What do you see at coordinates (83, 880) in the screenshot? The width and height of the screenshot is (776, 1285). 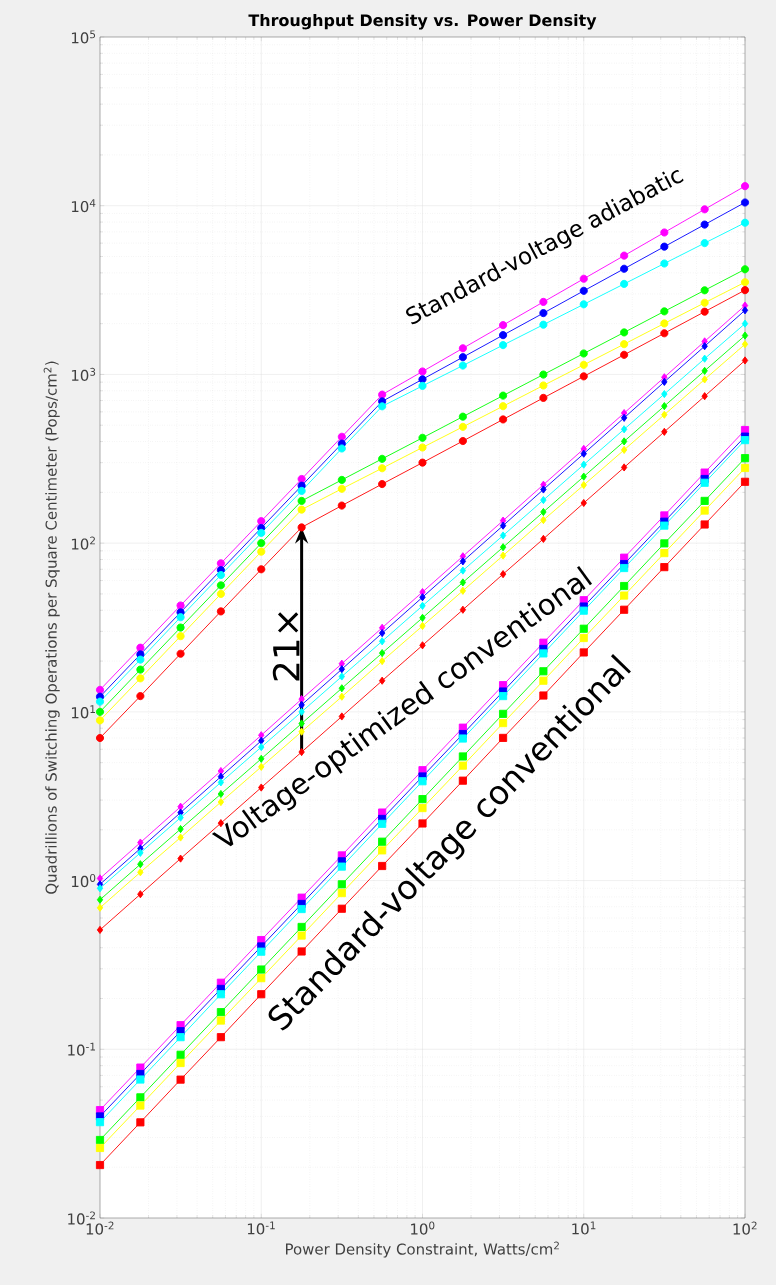 I see `y-tick-label: 10$^{0}$` at bounding box center [83, 880].